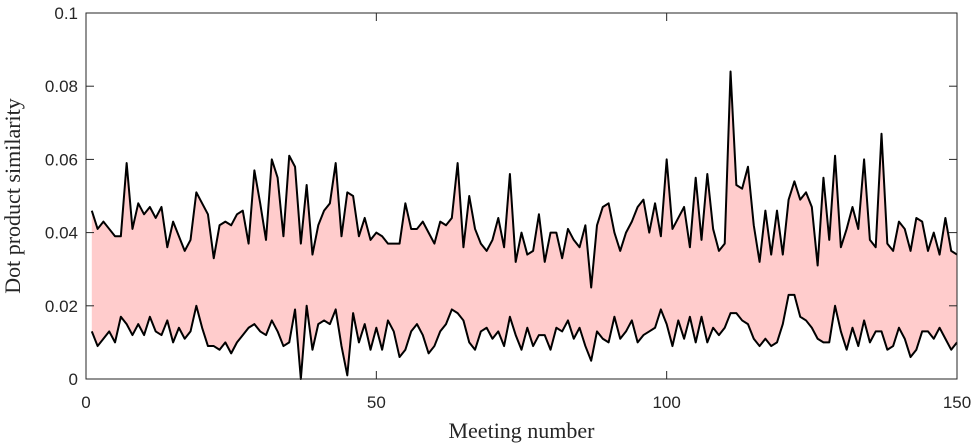 This screenshot has width=975, height=447. I want to click on y-axis-label: Dot product similarity, so click(12, 196).